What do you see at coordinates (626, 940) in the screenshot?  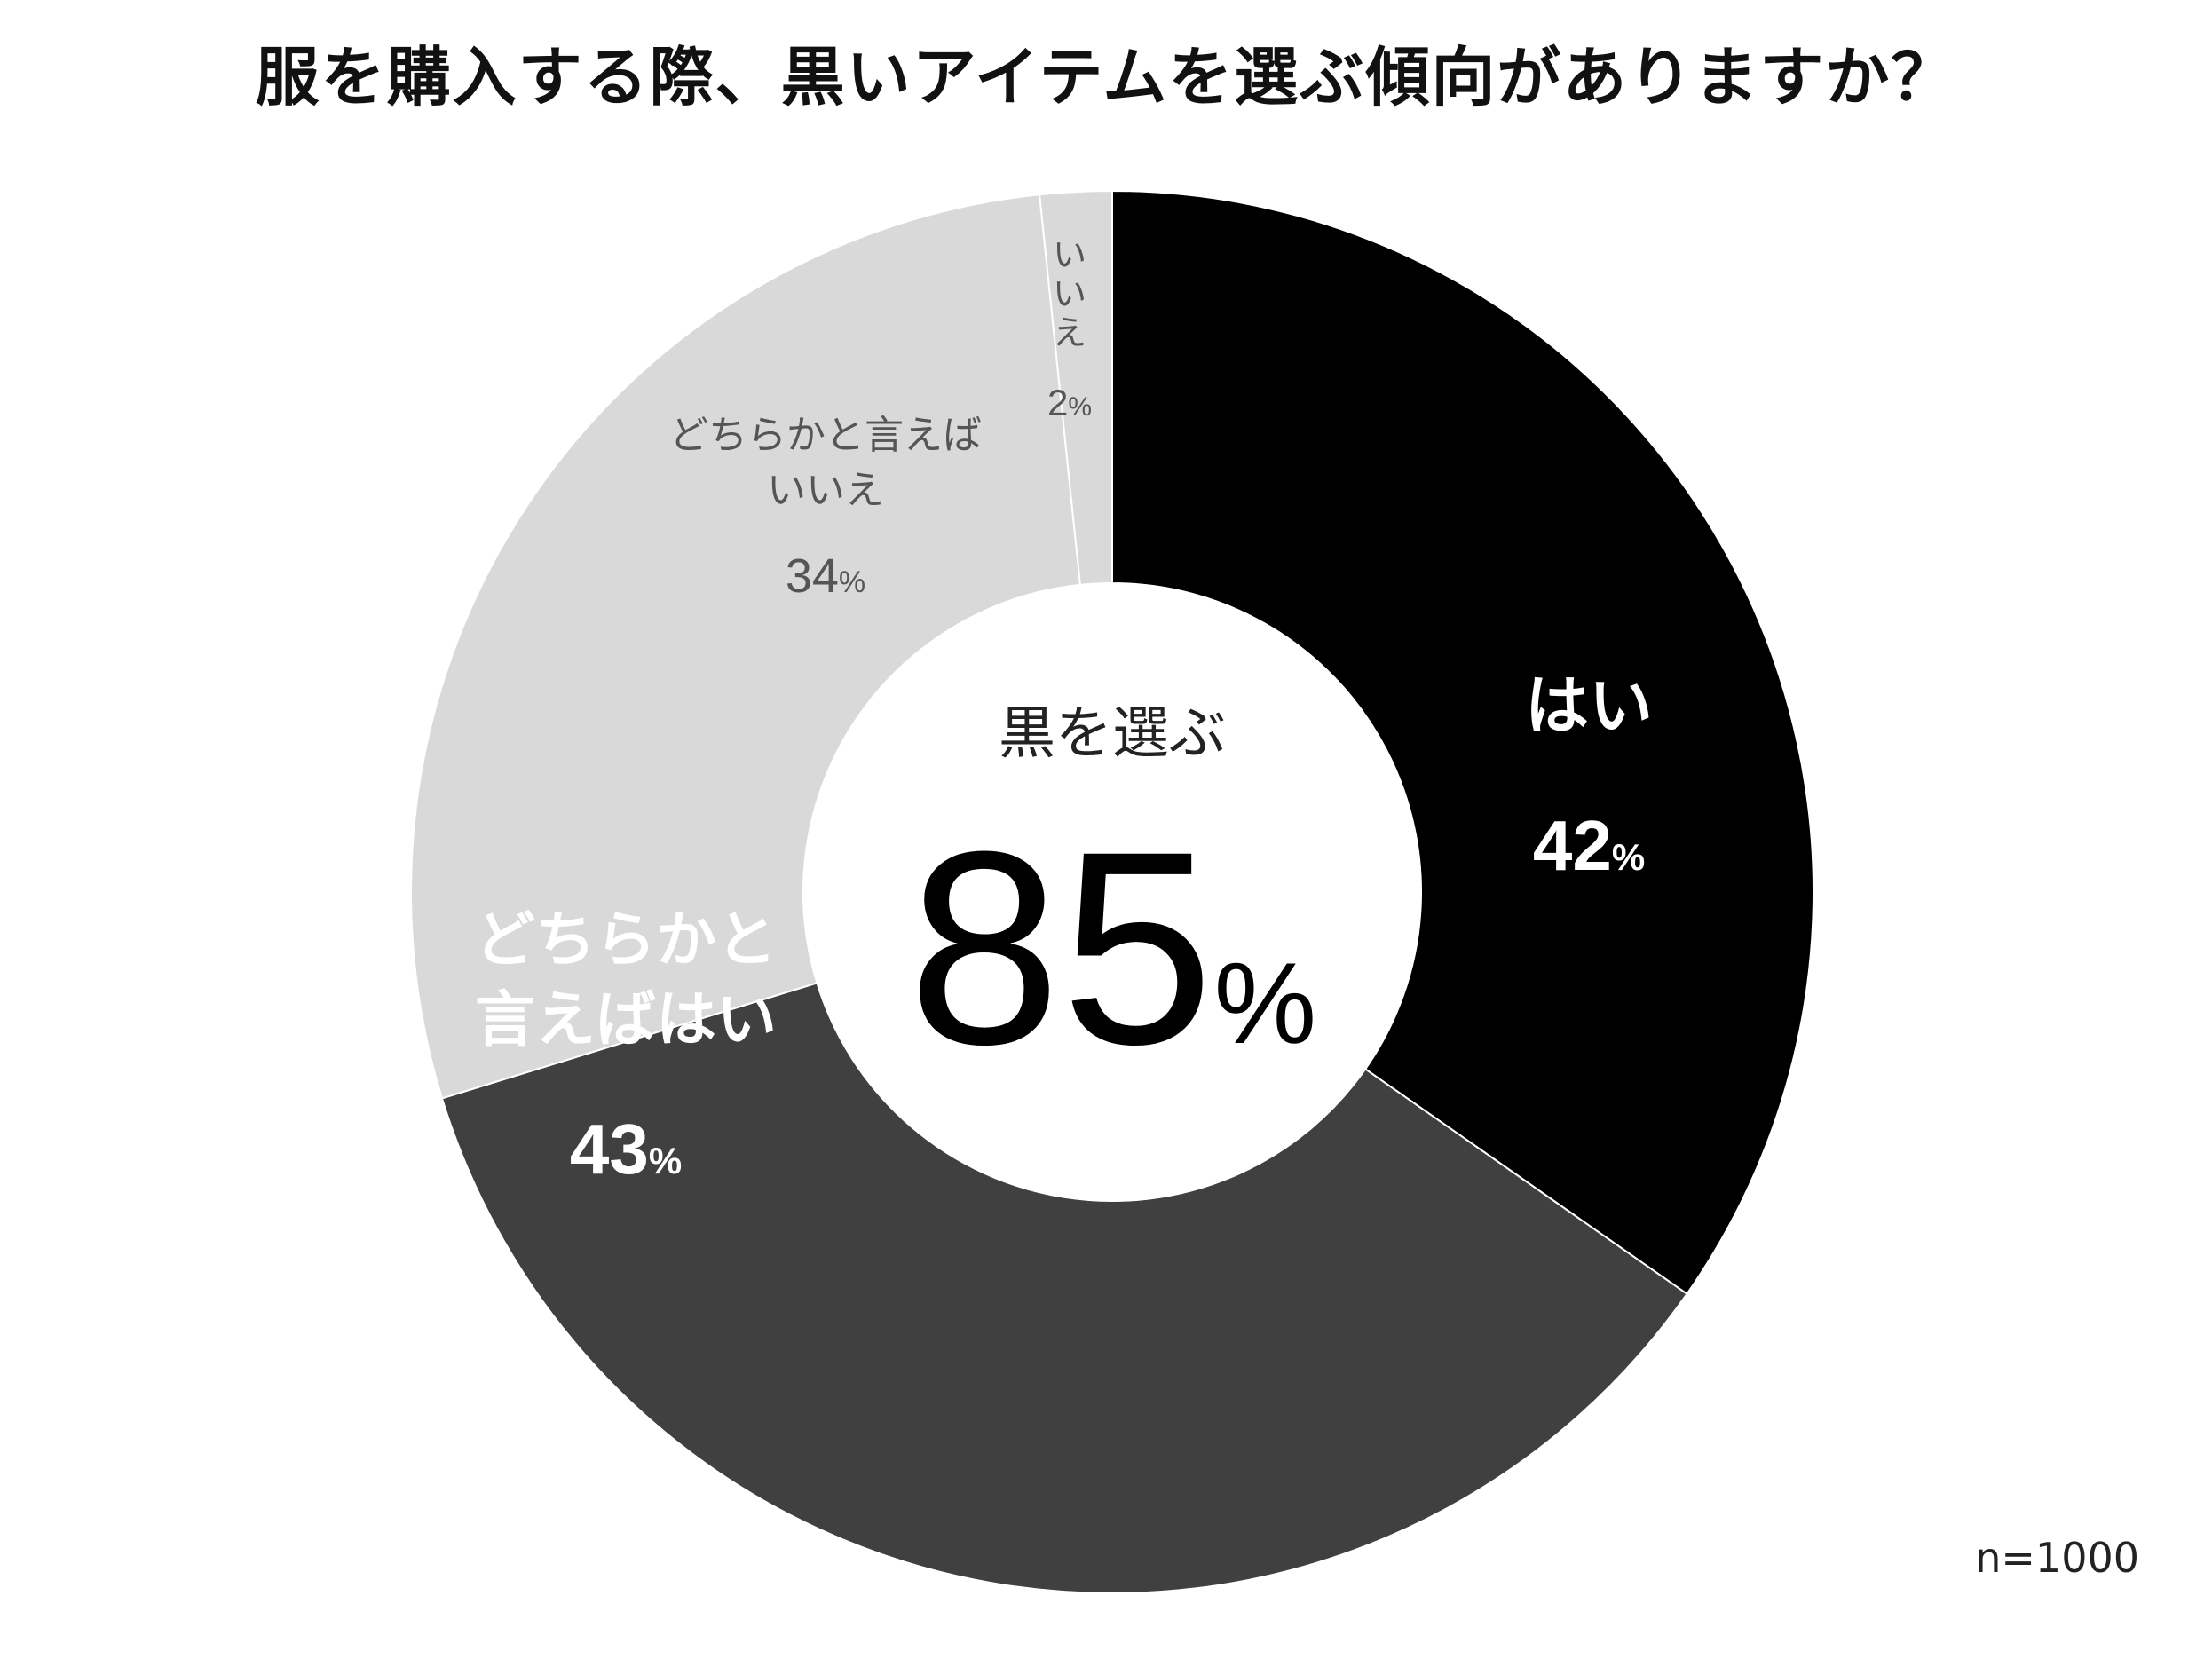 I see `slice-label-line: どちらかと` at bounding box center [626, 940].